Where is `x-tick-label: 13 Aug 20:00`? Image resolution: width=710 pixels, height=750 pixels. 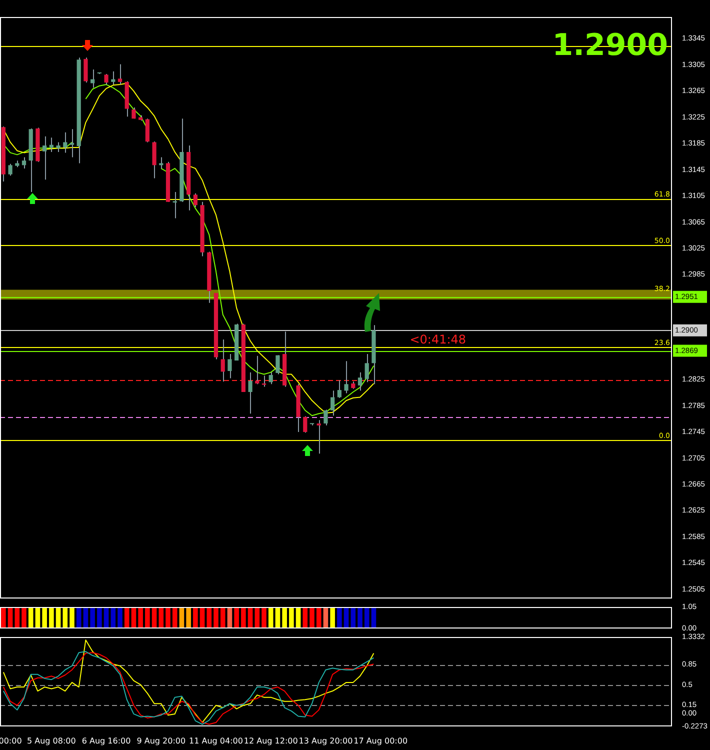
x-tick-label: 13 Aug 20:00 is located at coordinates (325, 741).